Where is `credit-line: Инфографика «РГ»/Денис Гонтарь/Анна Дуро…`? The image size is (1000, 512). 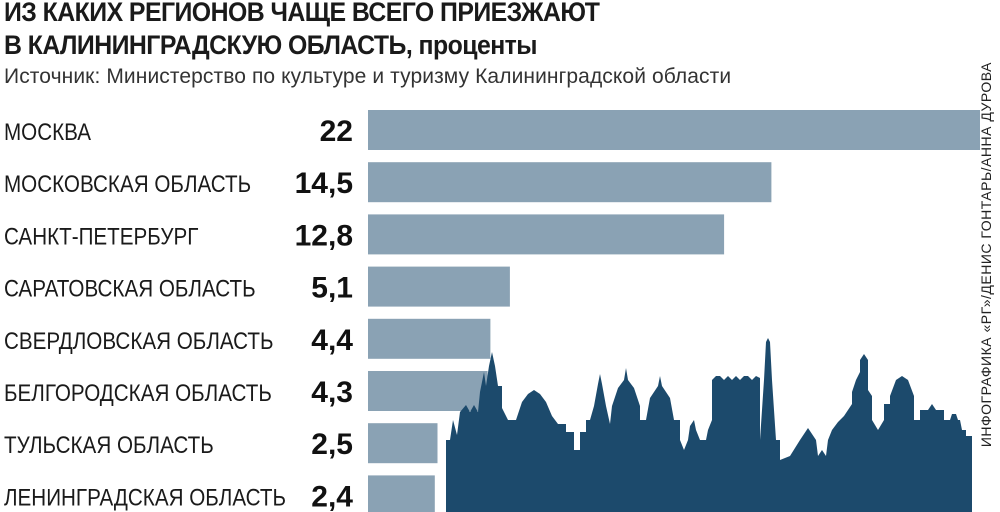
credit-line: Инфографика «РГ»/Денис Гонтарь/Анна Дуро… is located at coordinates (986, 255).